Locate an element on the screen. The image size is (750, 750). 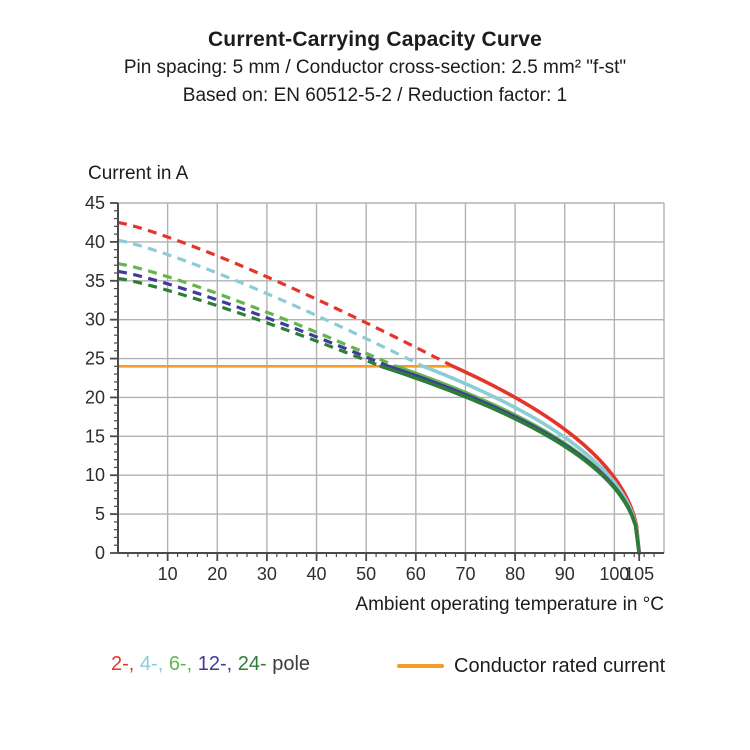
legend-rated-current: Conductor rated current is located at coordinates (531, 666).